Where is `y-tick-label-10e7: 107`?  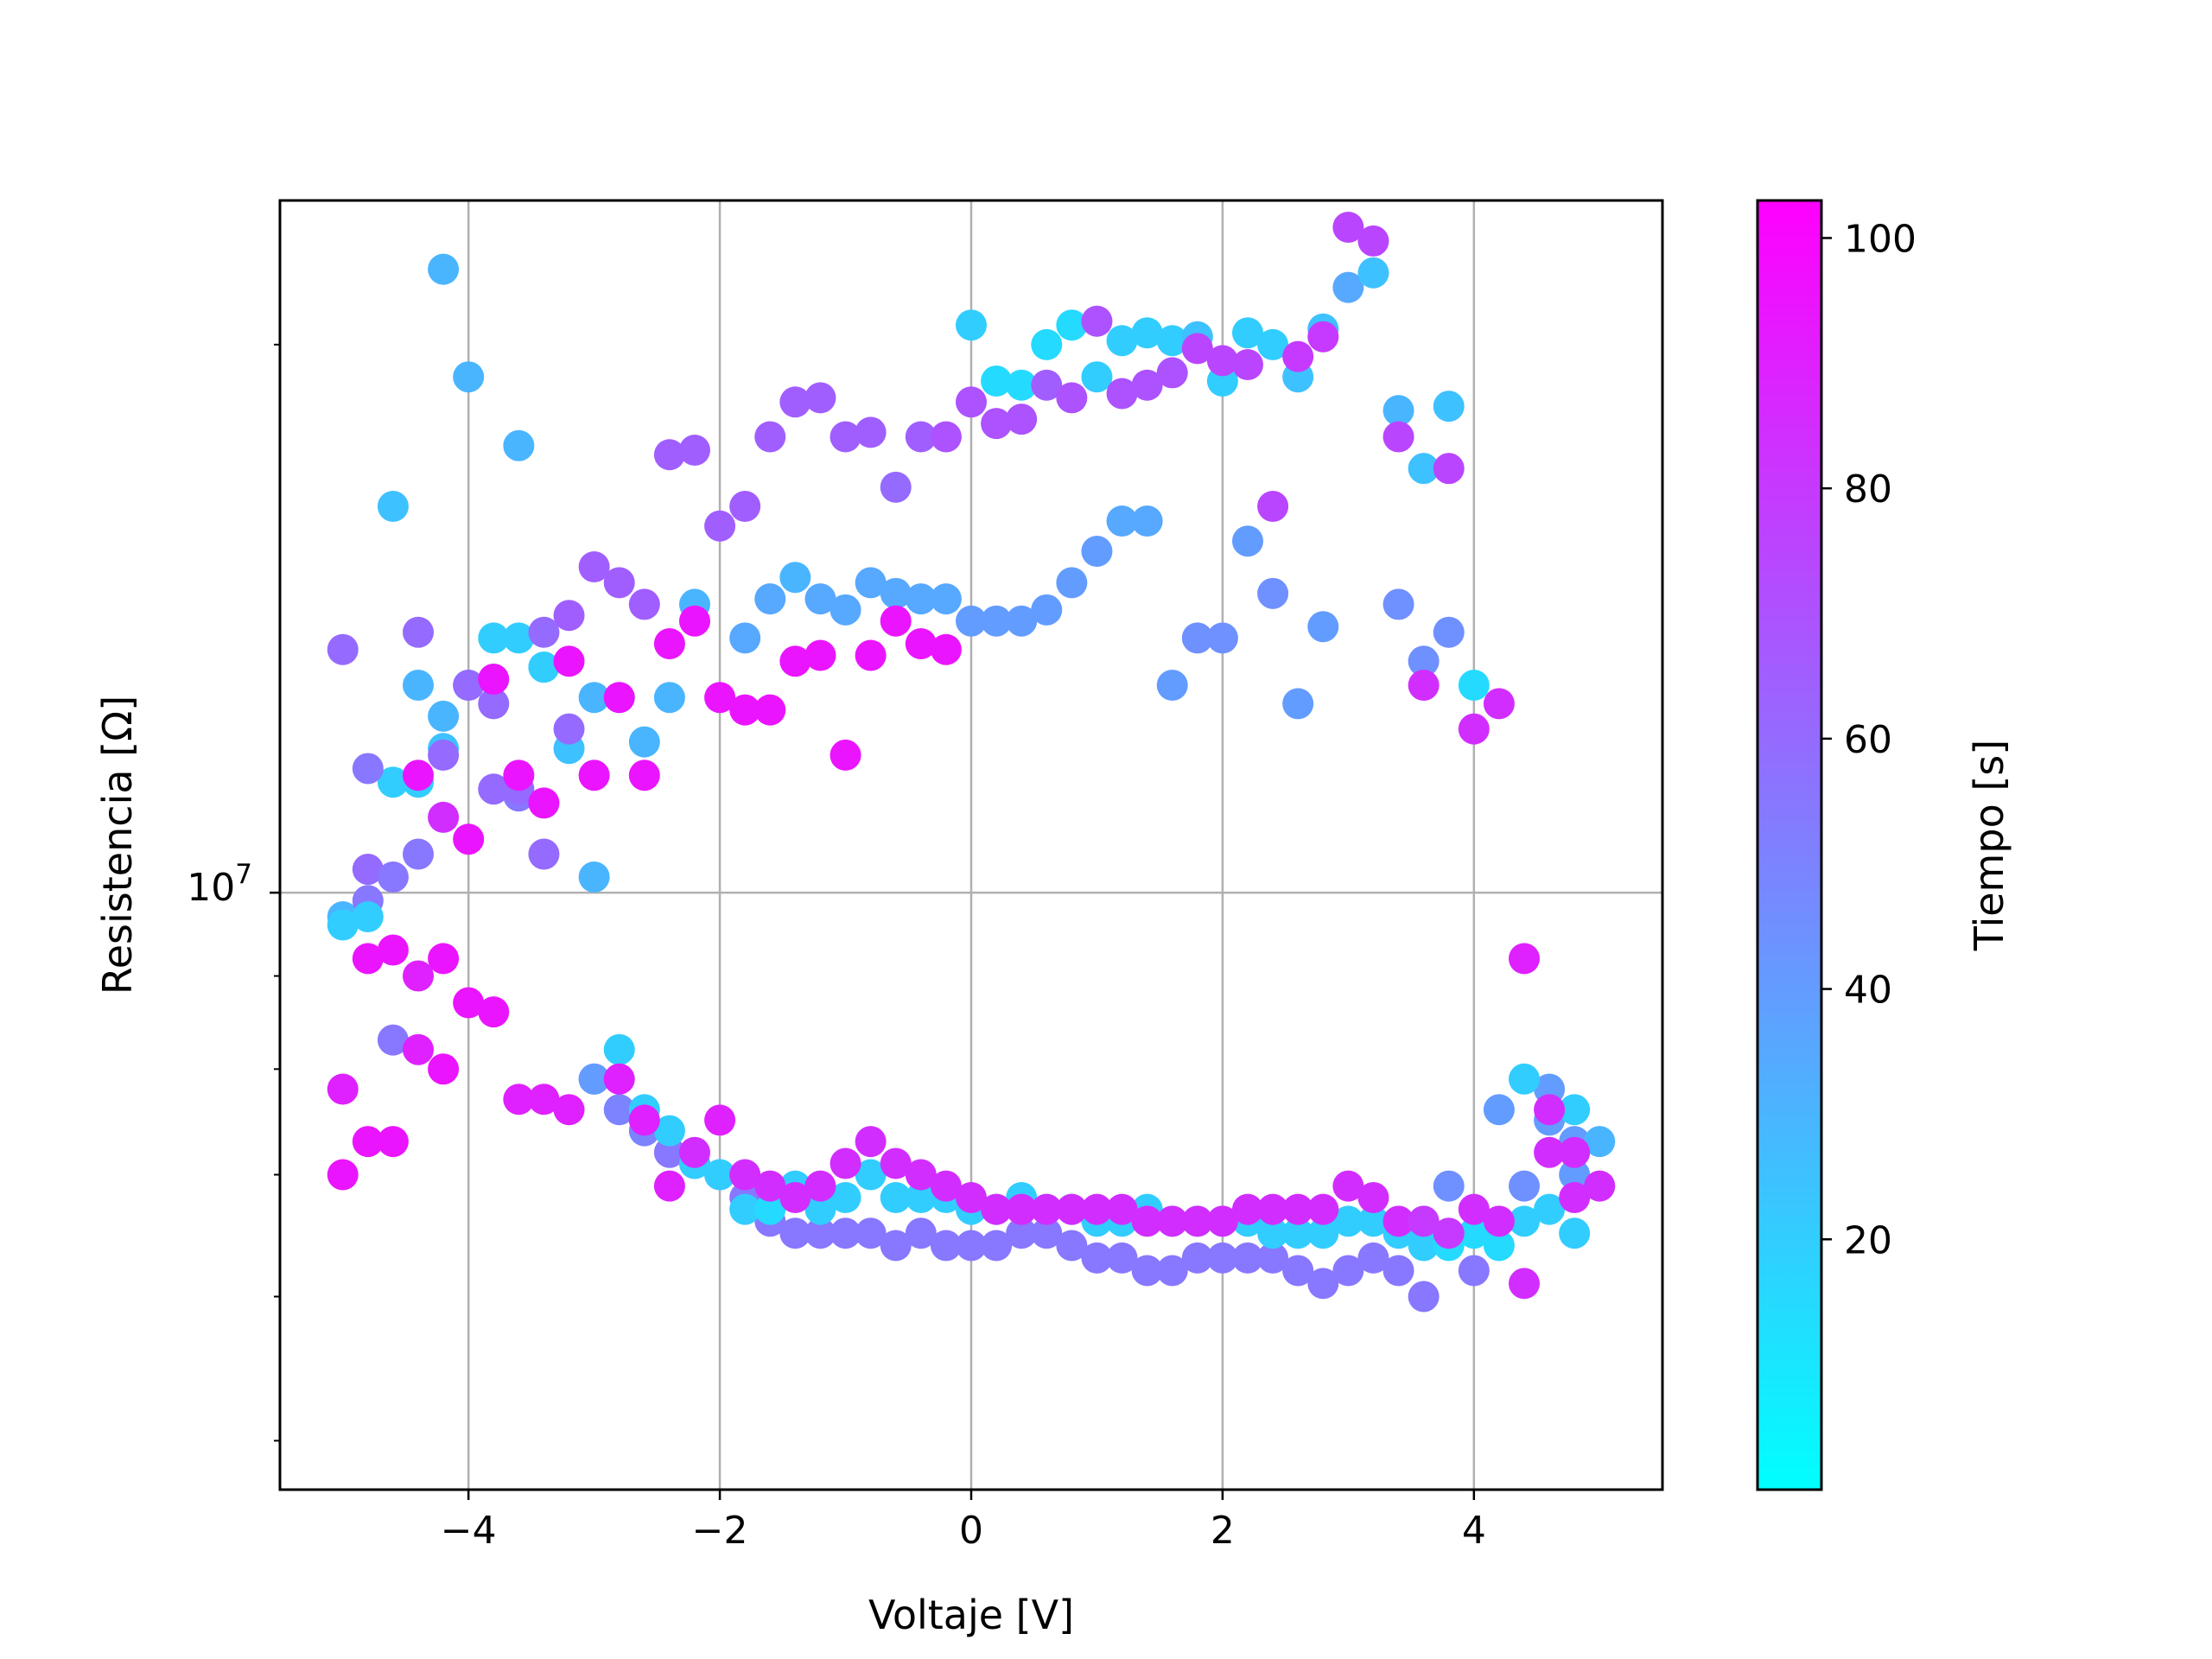
y-tick-label-10e7: 107 is located at coordinates (219, 884).